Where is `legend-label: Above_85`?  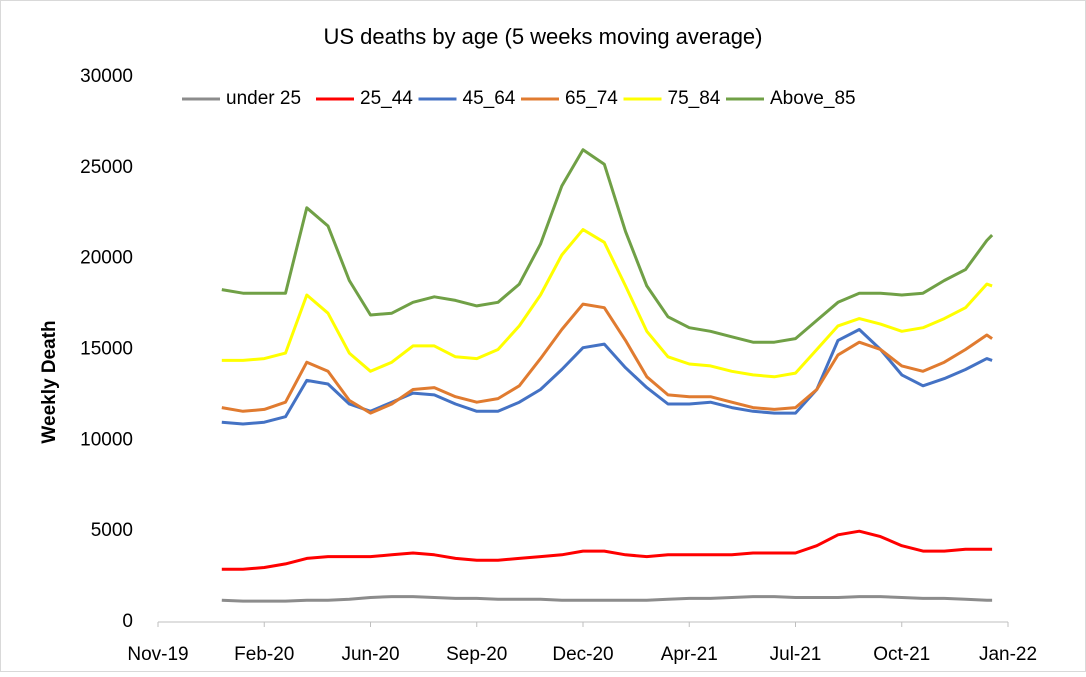
legend-label: Above_85 is located at coordinates (813, 98).